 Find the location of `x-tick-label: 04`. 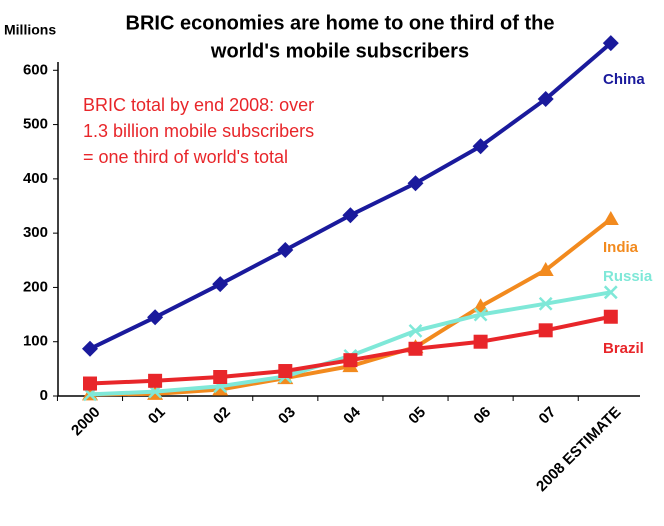

x-tick-label: 04 is located at coordinates (352, 415).